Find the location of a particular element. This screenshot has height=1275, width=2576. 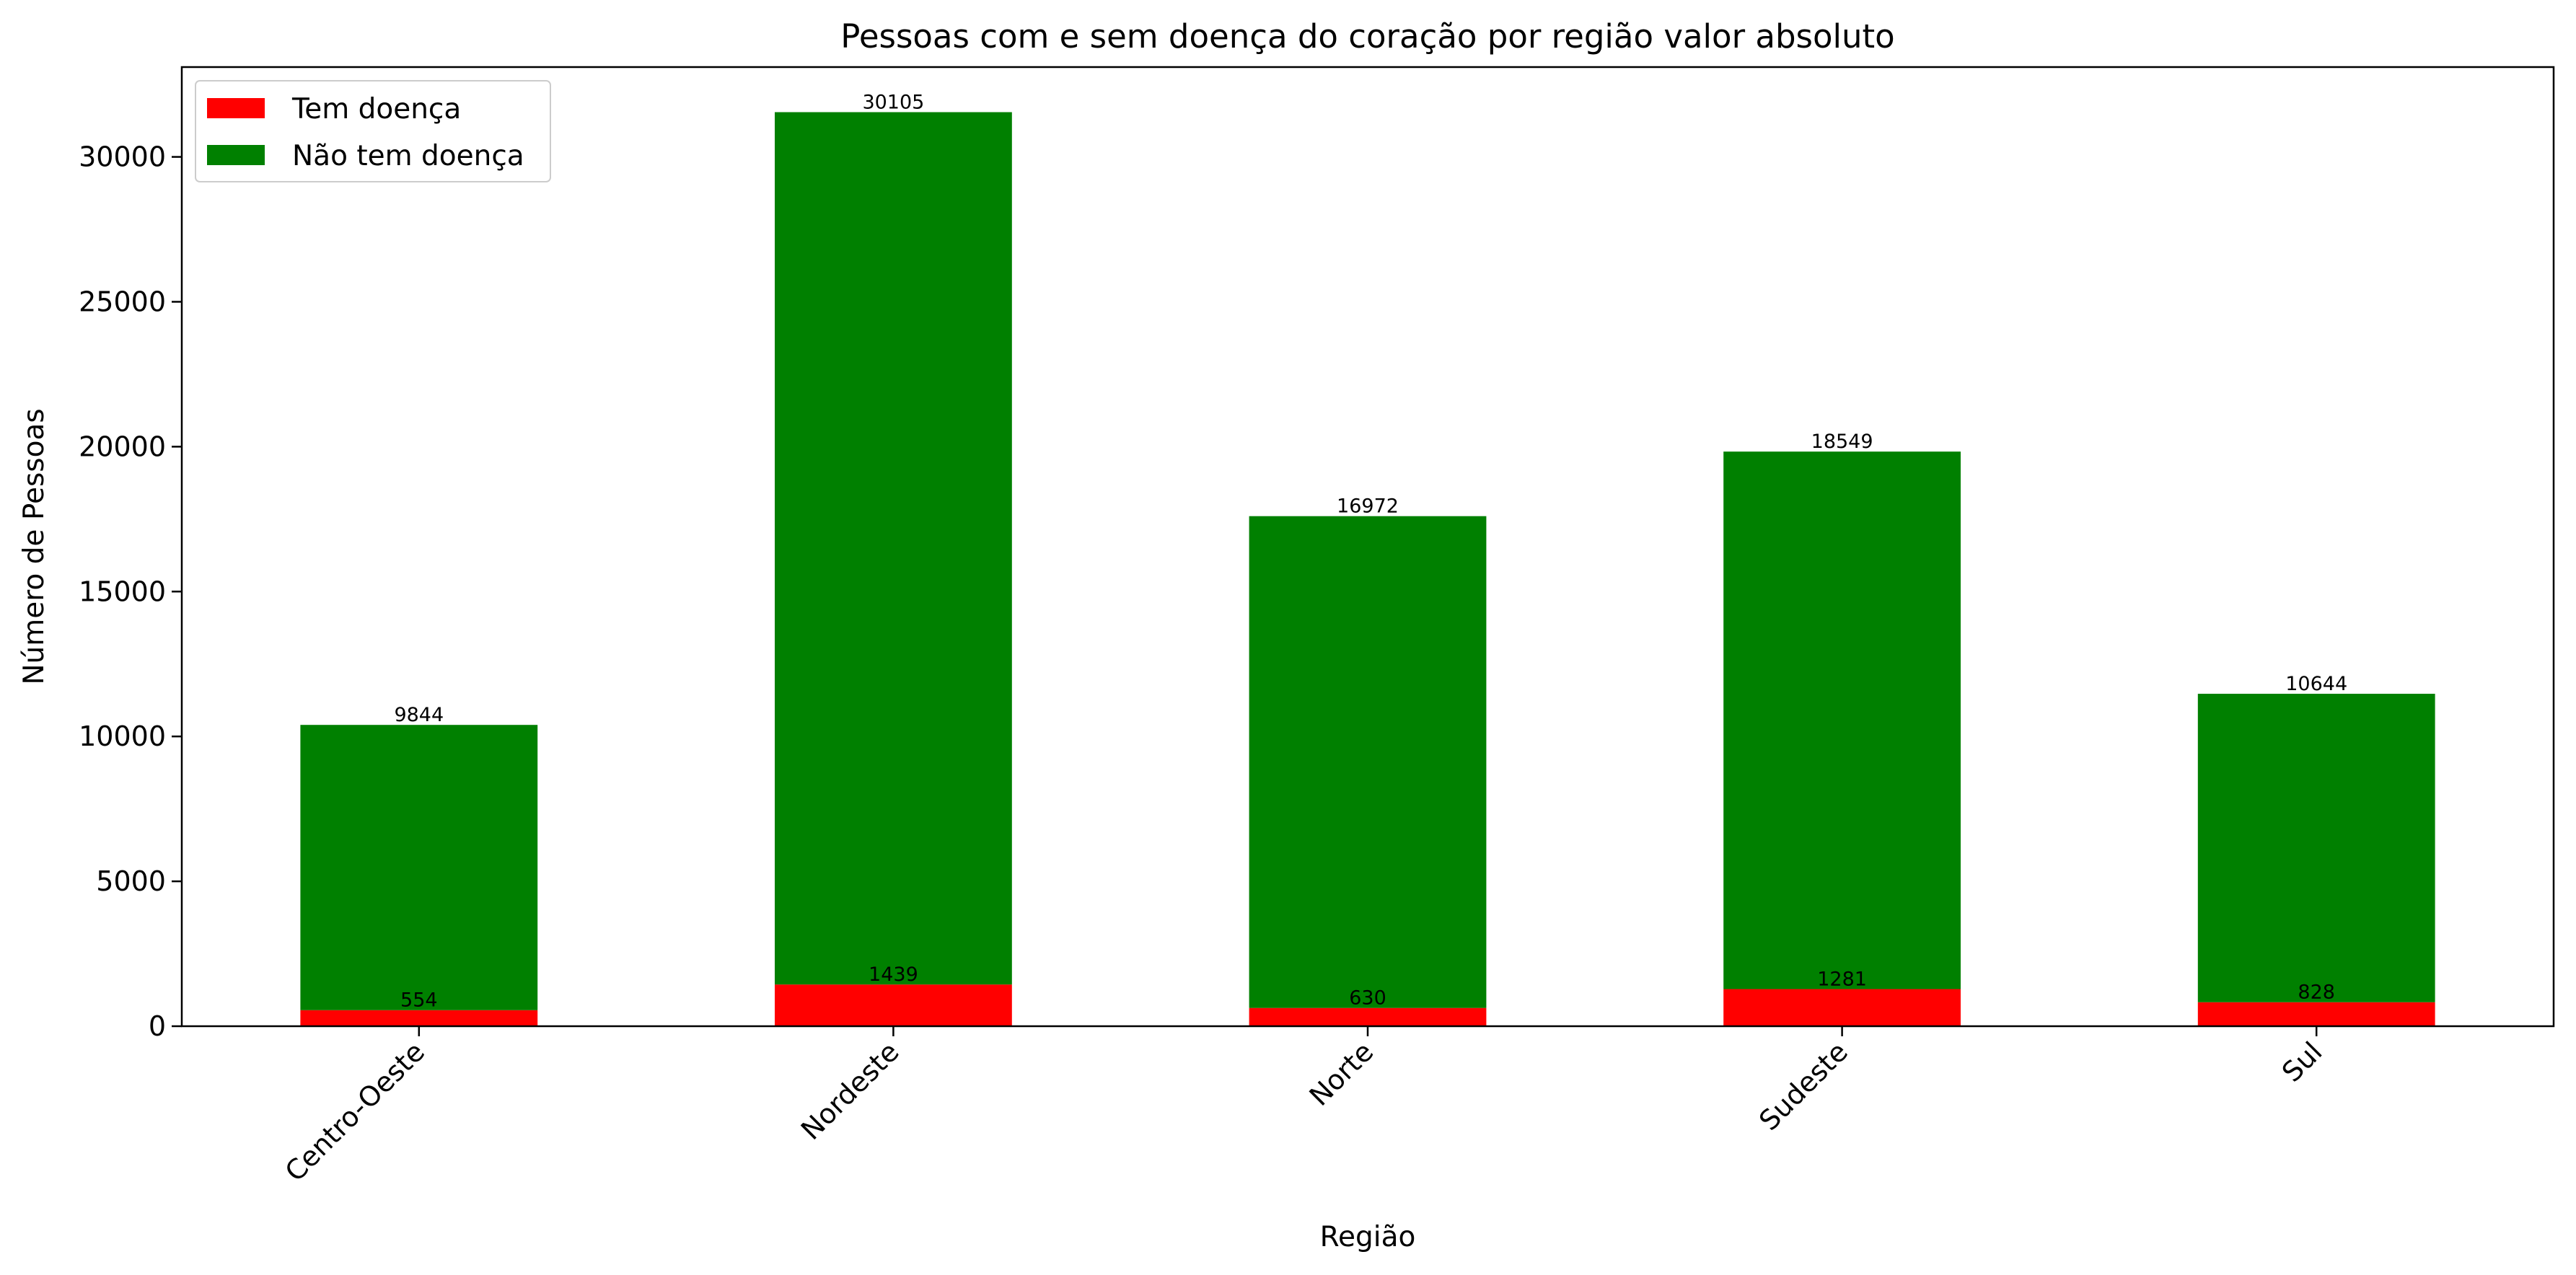

y-axis-ticks: 0 5000 10000 15000 20000 25000 30000 is located at coordinates (130, 591).